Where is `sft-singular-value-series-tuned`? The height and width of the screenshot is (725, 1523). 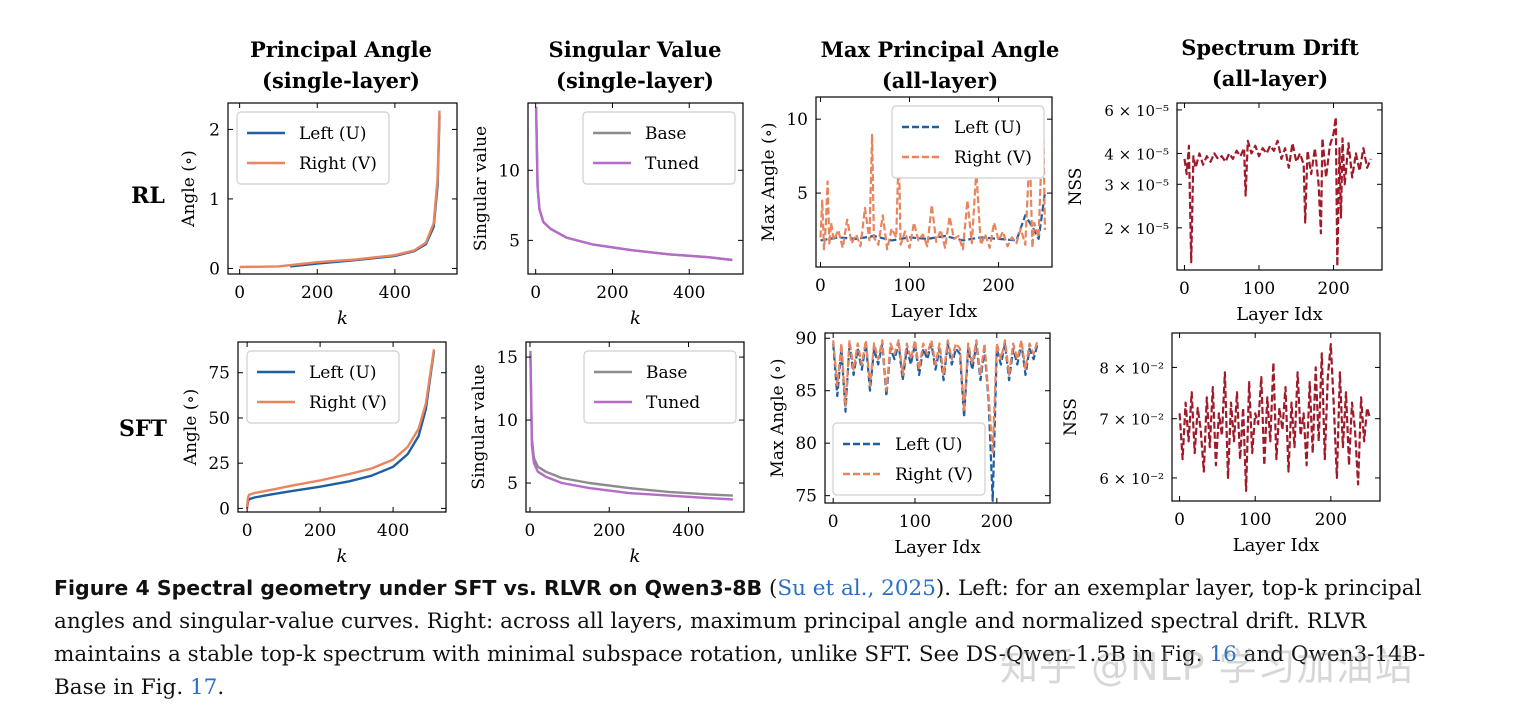
sft-singular-value-series-tuned is located at coordinates (631, 427).